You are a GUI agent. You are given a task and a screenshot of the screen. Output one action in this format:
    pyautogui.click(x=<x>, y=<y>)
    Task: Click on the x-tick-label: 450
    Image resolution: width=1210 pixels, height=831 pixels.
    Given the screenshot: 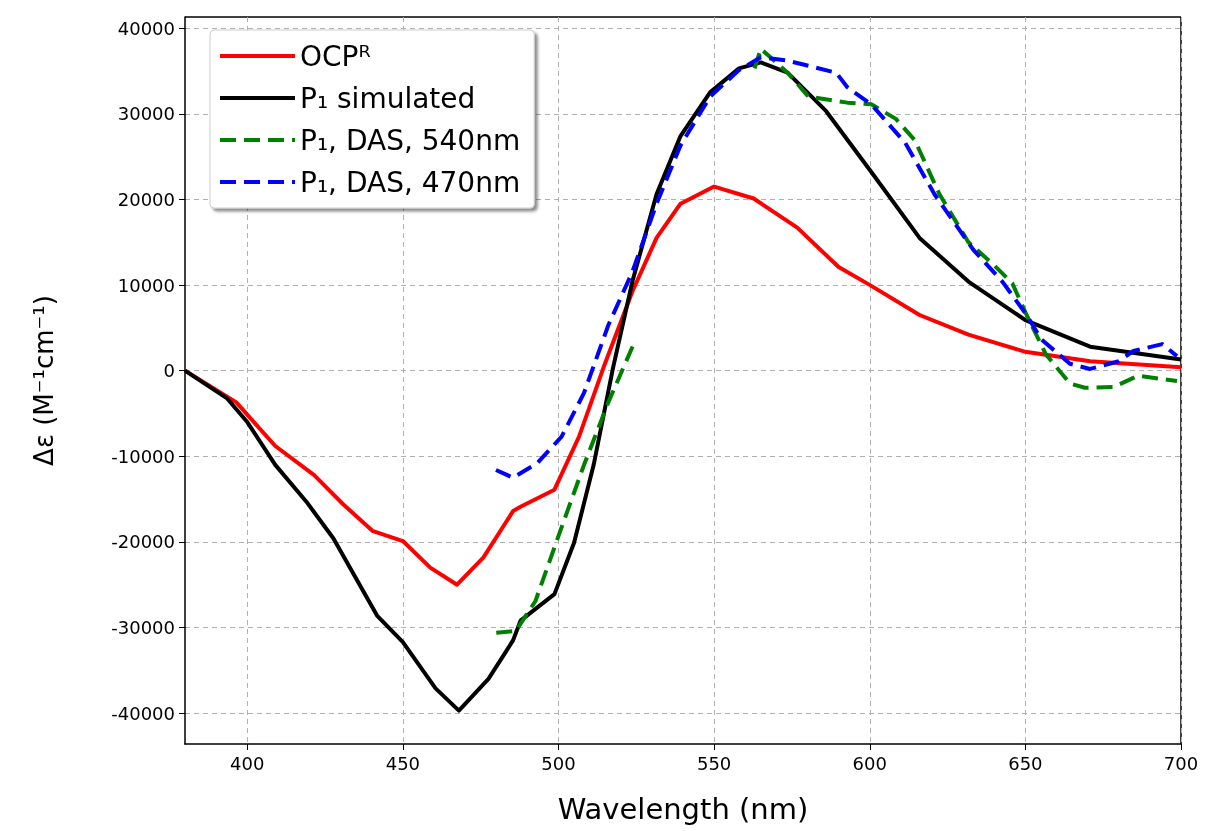 What is the action you would take?
    pyautogui.click(x=403, y=763)
    